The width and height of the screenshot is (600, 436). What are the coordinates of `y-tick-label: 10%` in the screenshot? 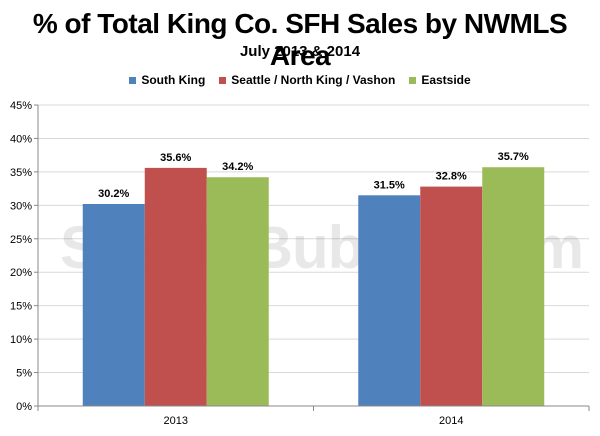 It's located at (21, 340).